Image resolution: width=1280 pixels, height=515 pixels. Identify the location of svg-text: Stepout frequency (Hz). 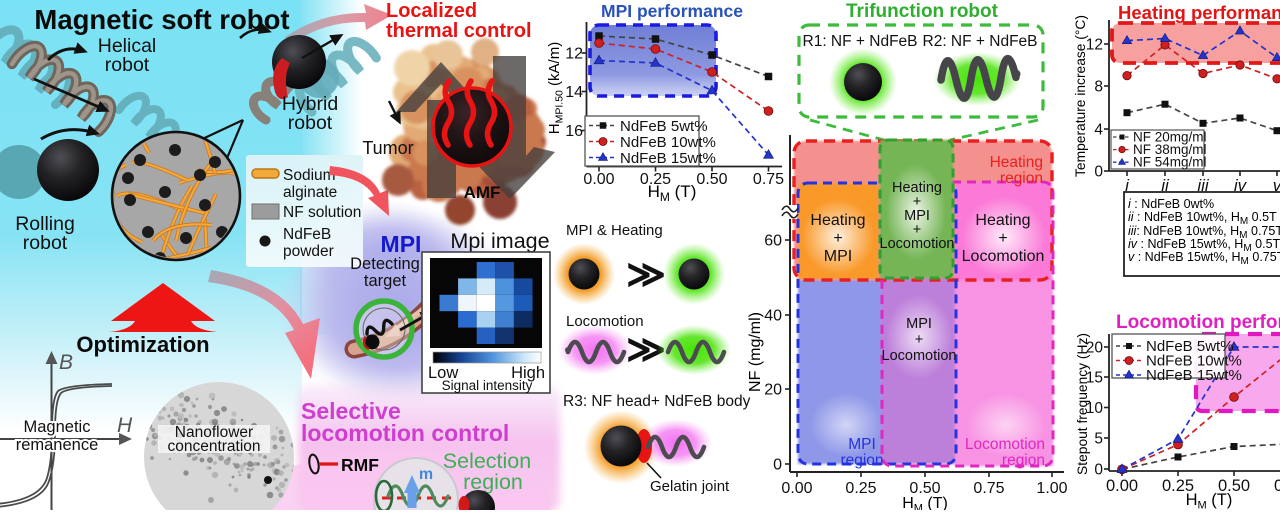
(1082, 404).